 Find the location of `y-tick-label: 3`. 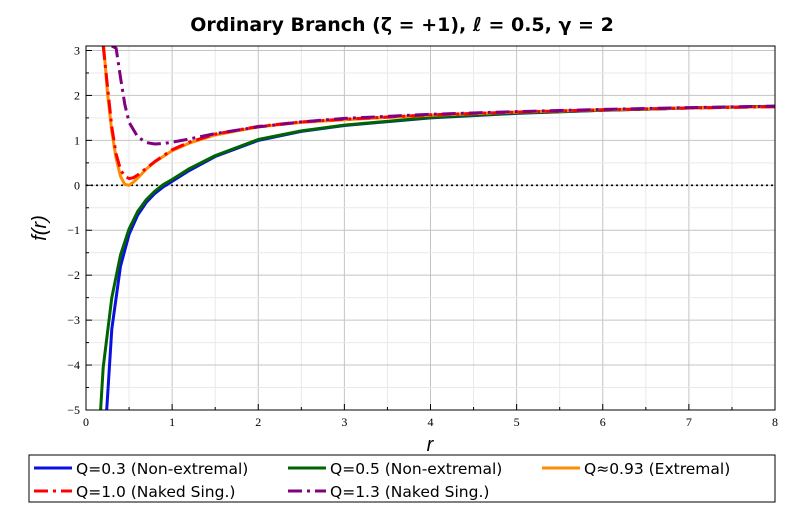

y-tick-label: 3 is located at coordinates (77, 50).